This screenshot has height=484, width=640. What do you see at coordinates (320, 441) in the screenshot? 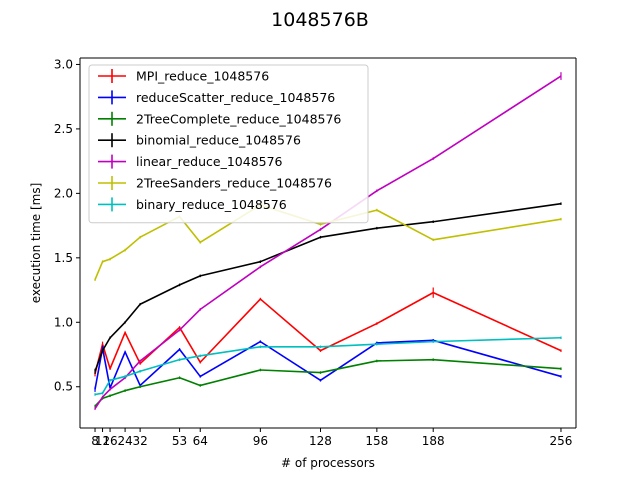
I see `x-tick-label: 128` at bounding box center [320, 441].